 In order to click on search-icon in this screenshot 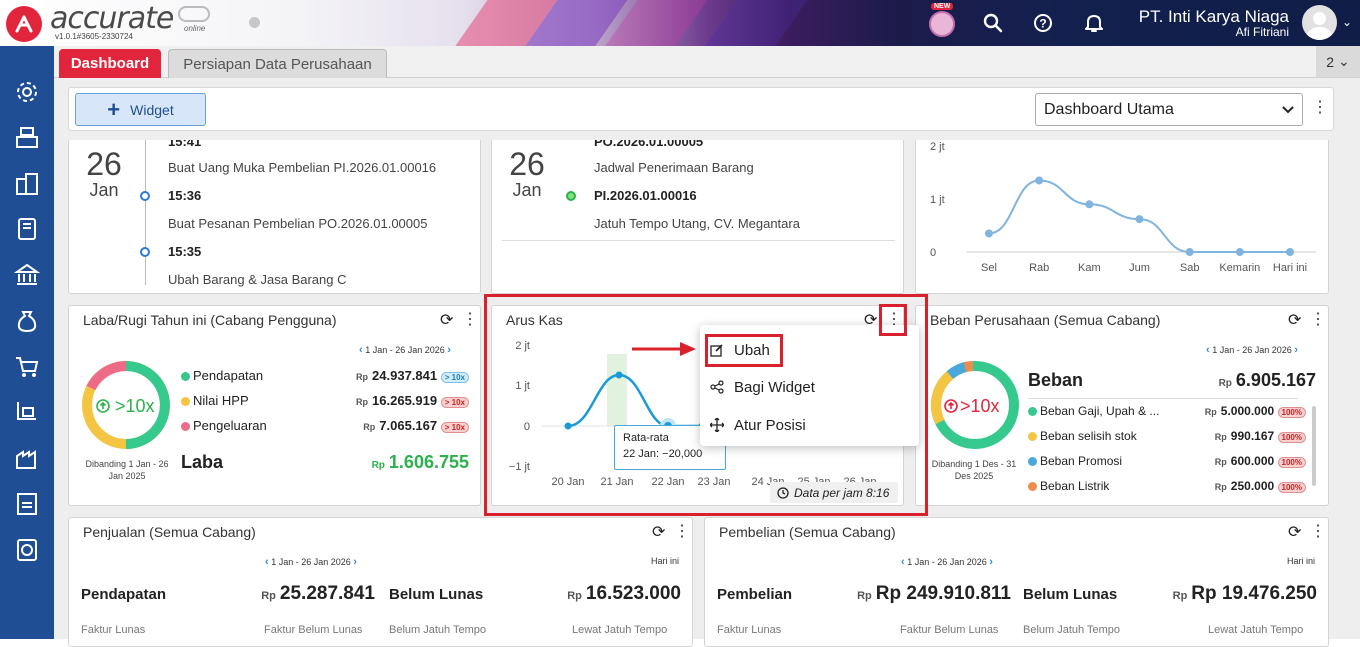, I will do `click(993, 23)`.